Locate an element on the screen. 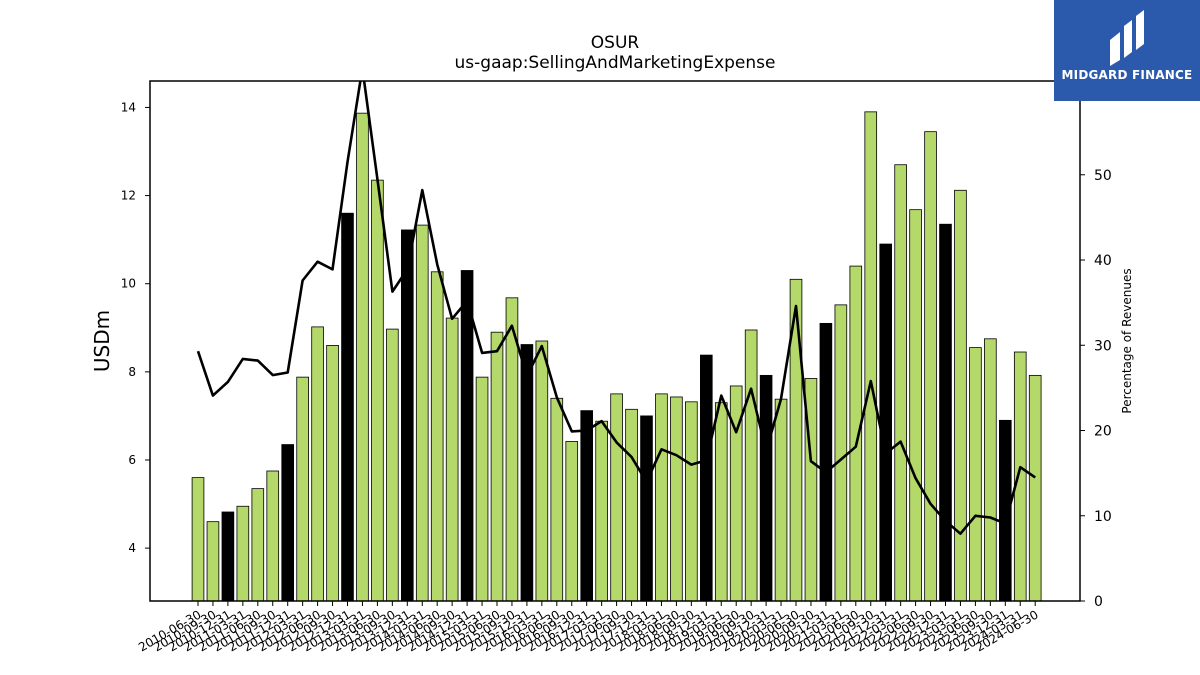  y-tick-label-8: 8 is located at coordinates (132, 372).